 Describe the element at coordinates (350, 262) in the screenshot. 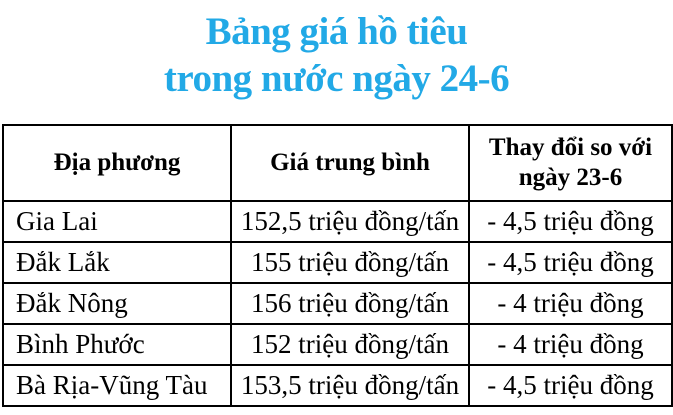

I see `cell-price: 155 triệu đồng/tấn` at that location.